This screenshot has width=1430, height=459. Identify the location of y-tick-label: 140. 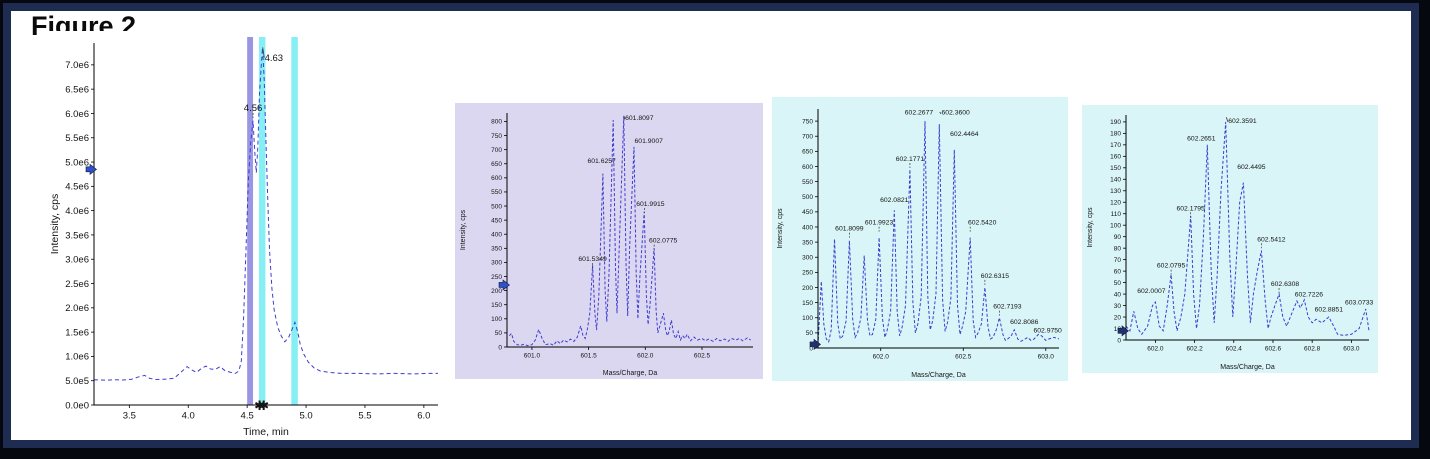
(1115, 180).